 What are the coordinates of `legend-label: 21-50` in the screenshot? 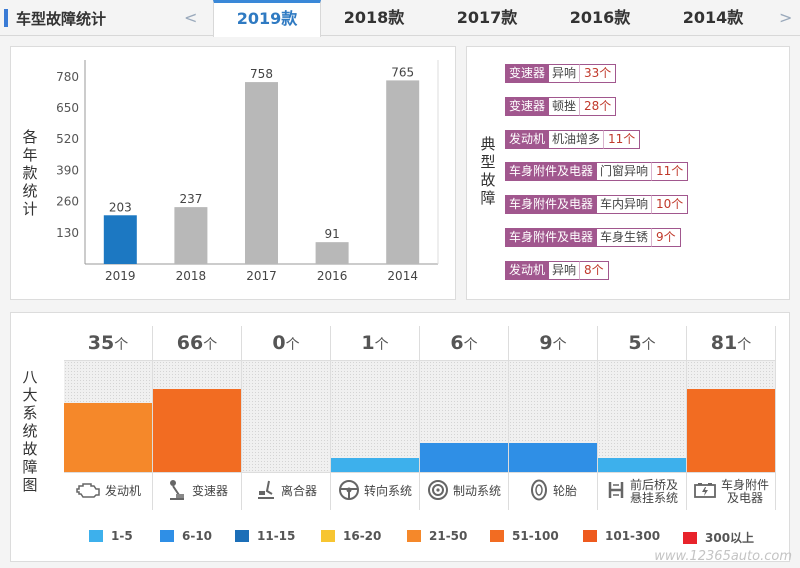 It's located at (448, 536).